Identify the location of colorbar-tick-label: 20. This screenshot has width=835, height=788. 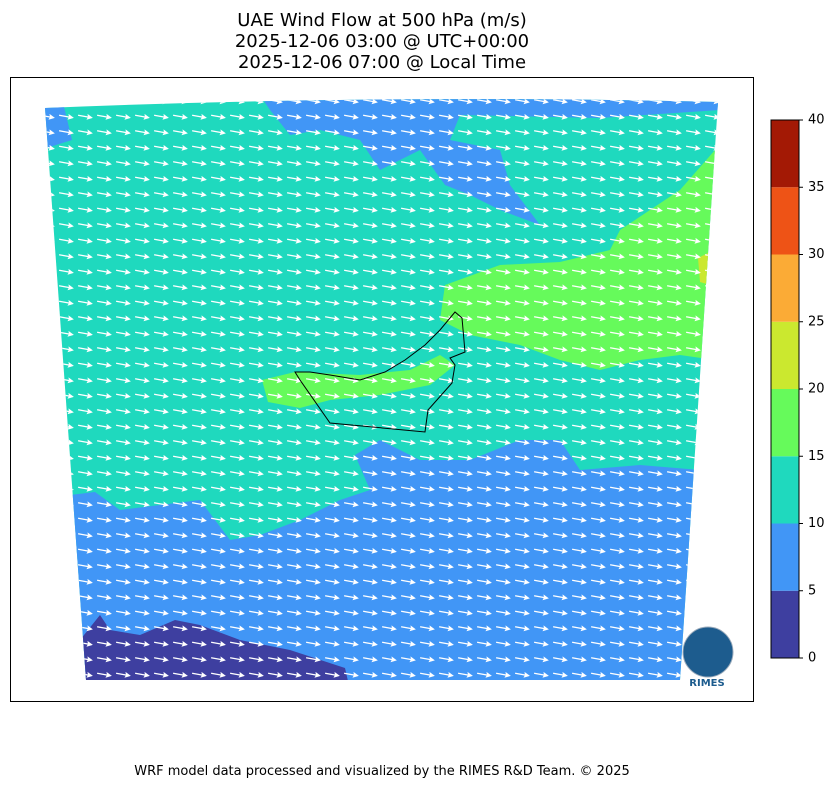
(816, 389).